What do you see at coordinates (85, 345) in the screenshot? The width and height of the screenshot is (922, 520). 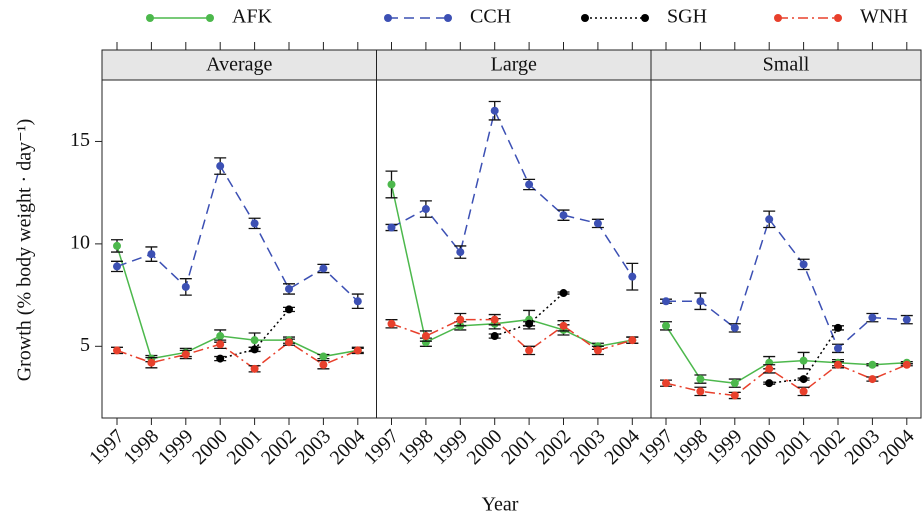 I see `y-tick-label: 5` at bounding box center [85, 345].